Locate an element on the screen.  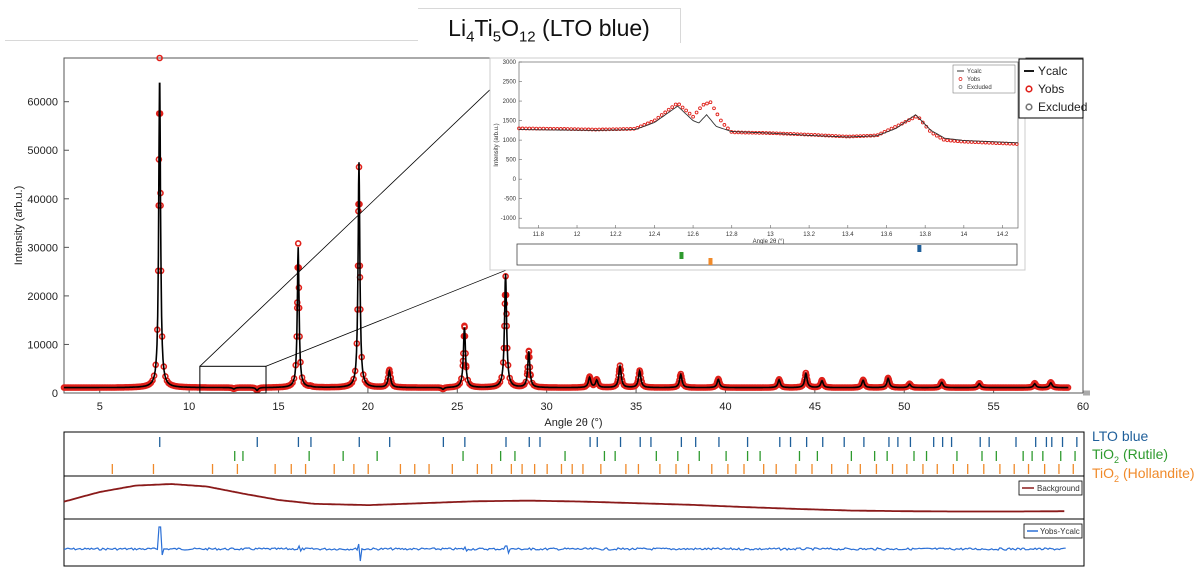
main-x-tick-label: 55 is located at coordinates (993, 407).